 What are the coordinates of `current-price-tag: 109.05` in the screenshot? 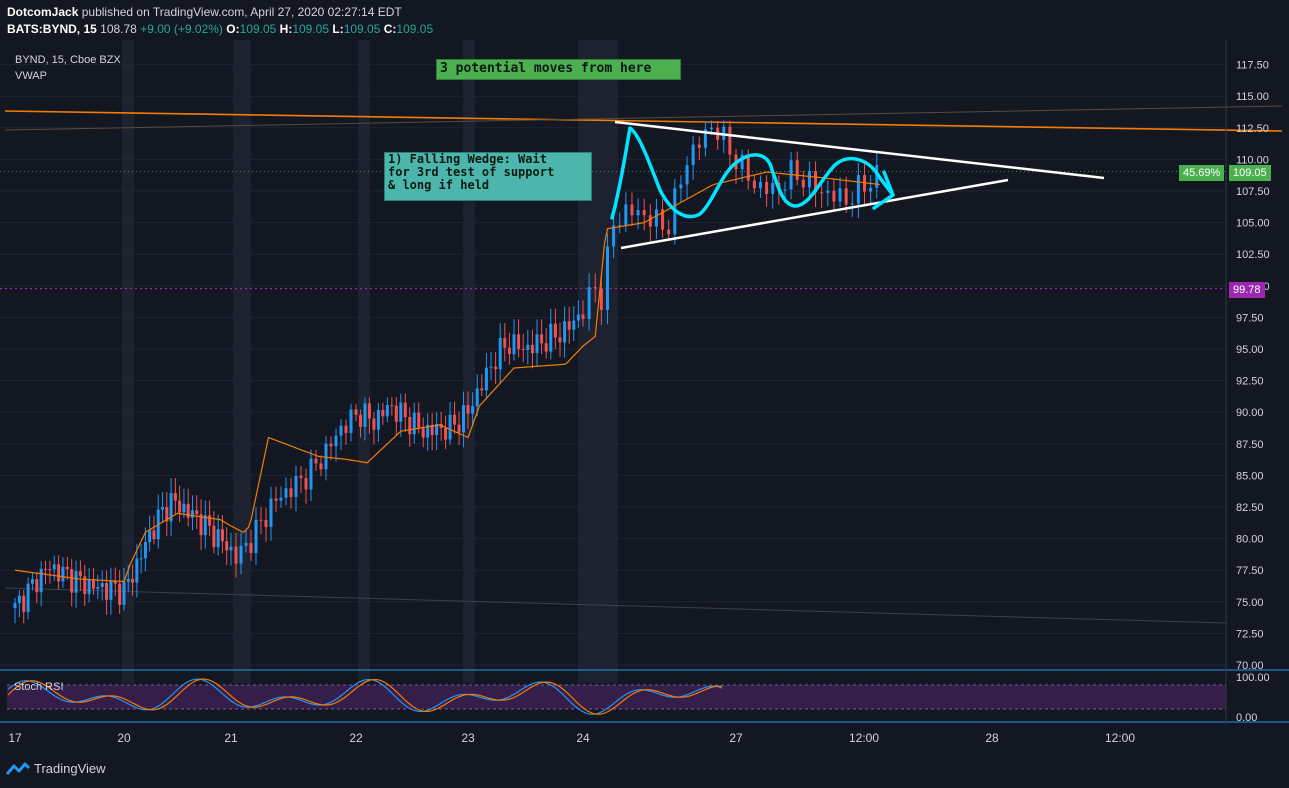 It's located at (1250, 173).